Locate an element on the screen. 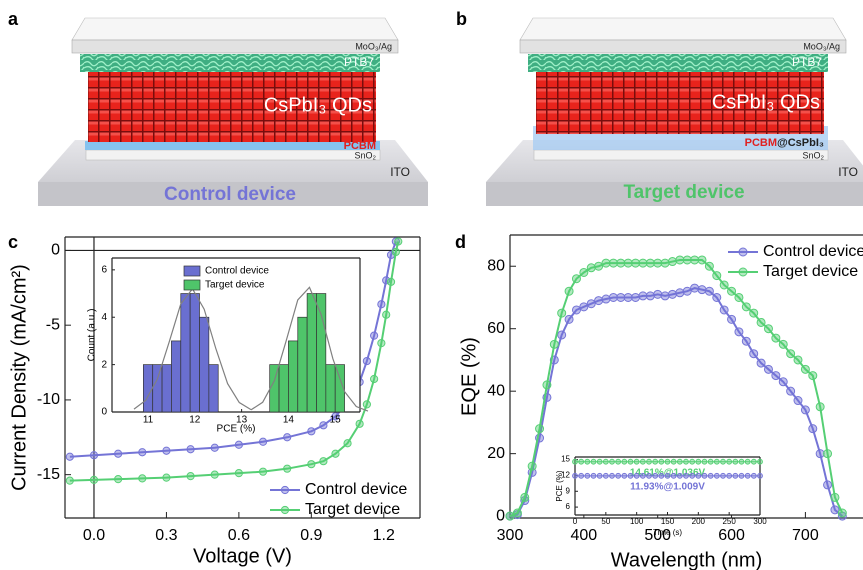  x-tick-label: 1.2 is located at coordinates (384, 535).